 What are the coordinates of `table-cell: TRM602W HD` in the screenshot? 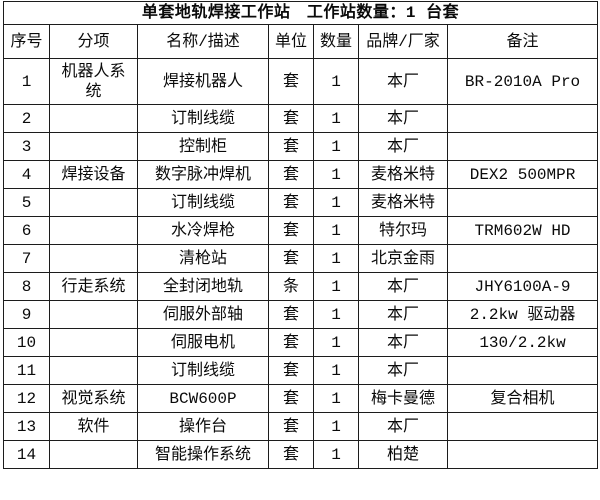 It's located at (522, 230).